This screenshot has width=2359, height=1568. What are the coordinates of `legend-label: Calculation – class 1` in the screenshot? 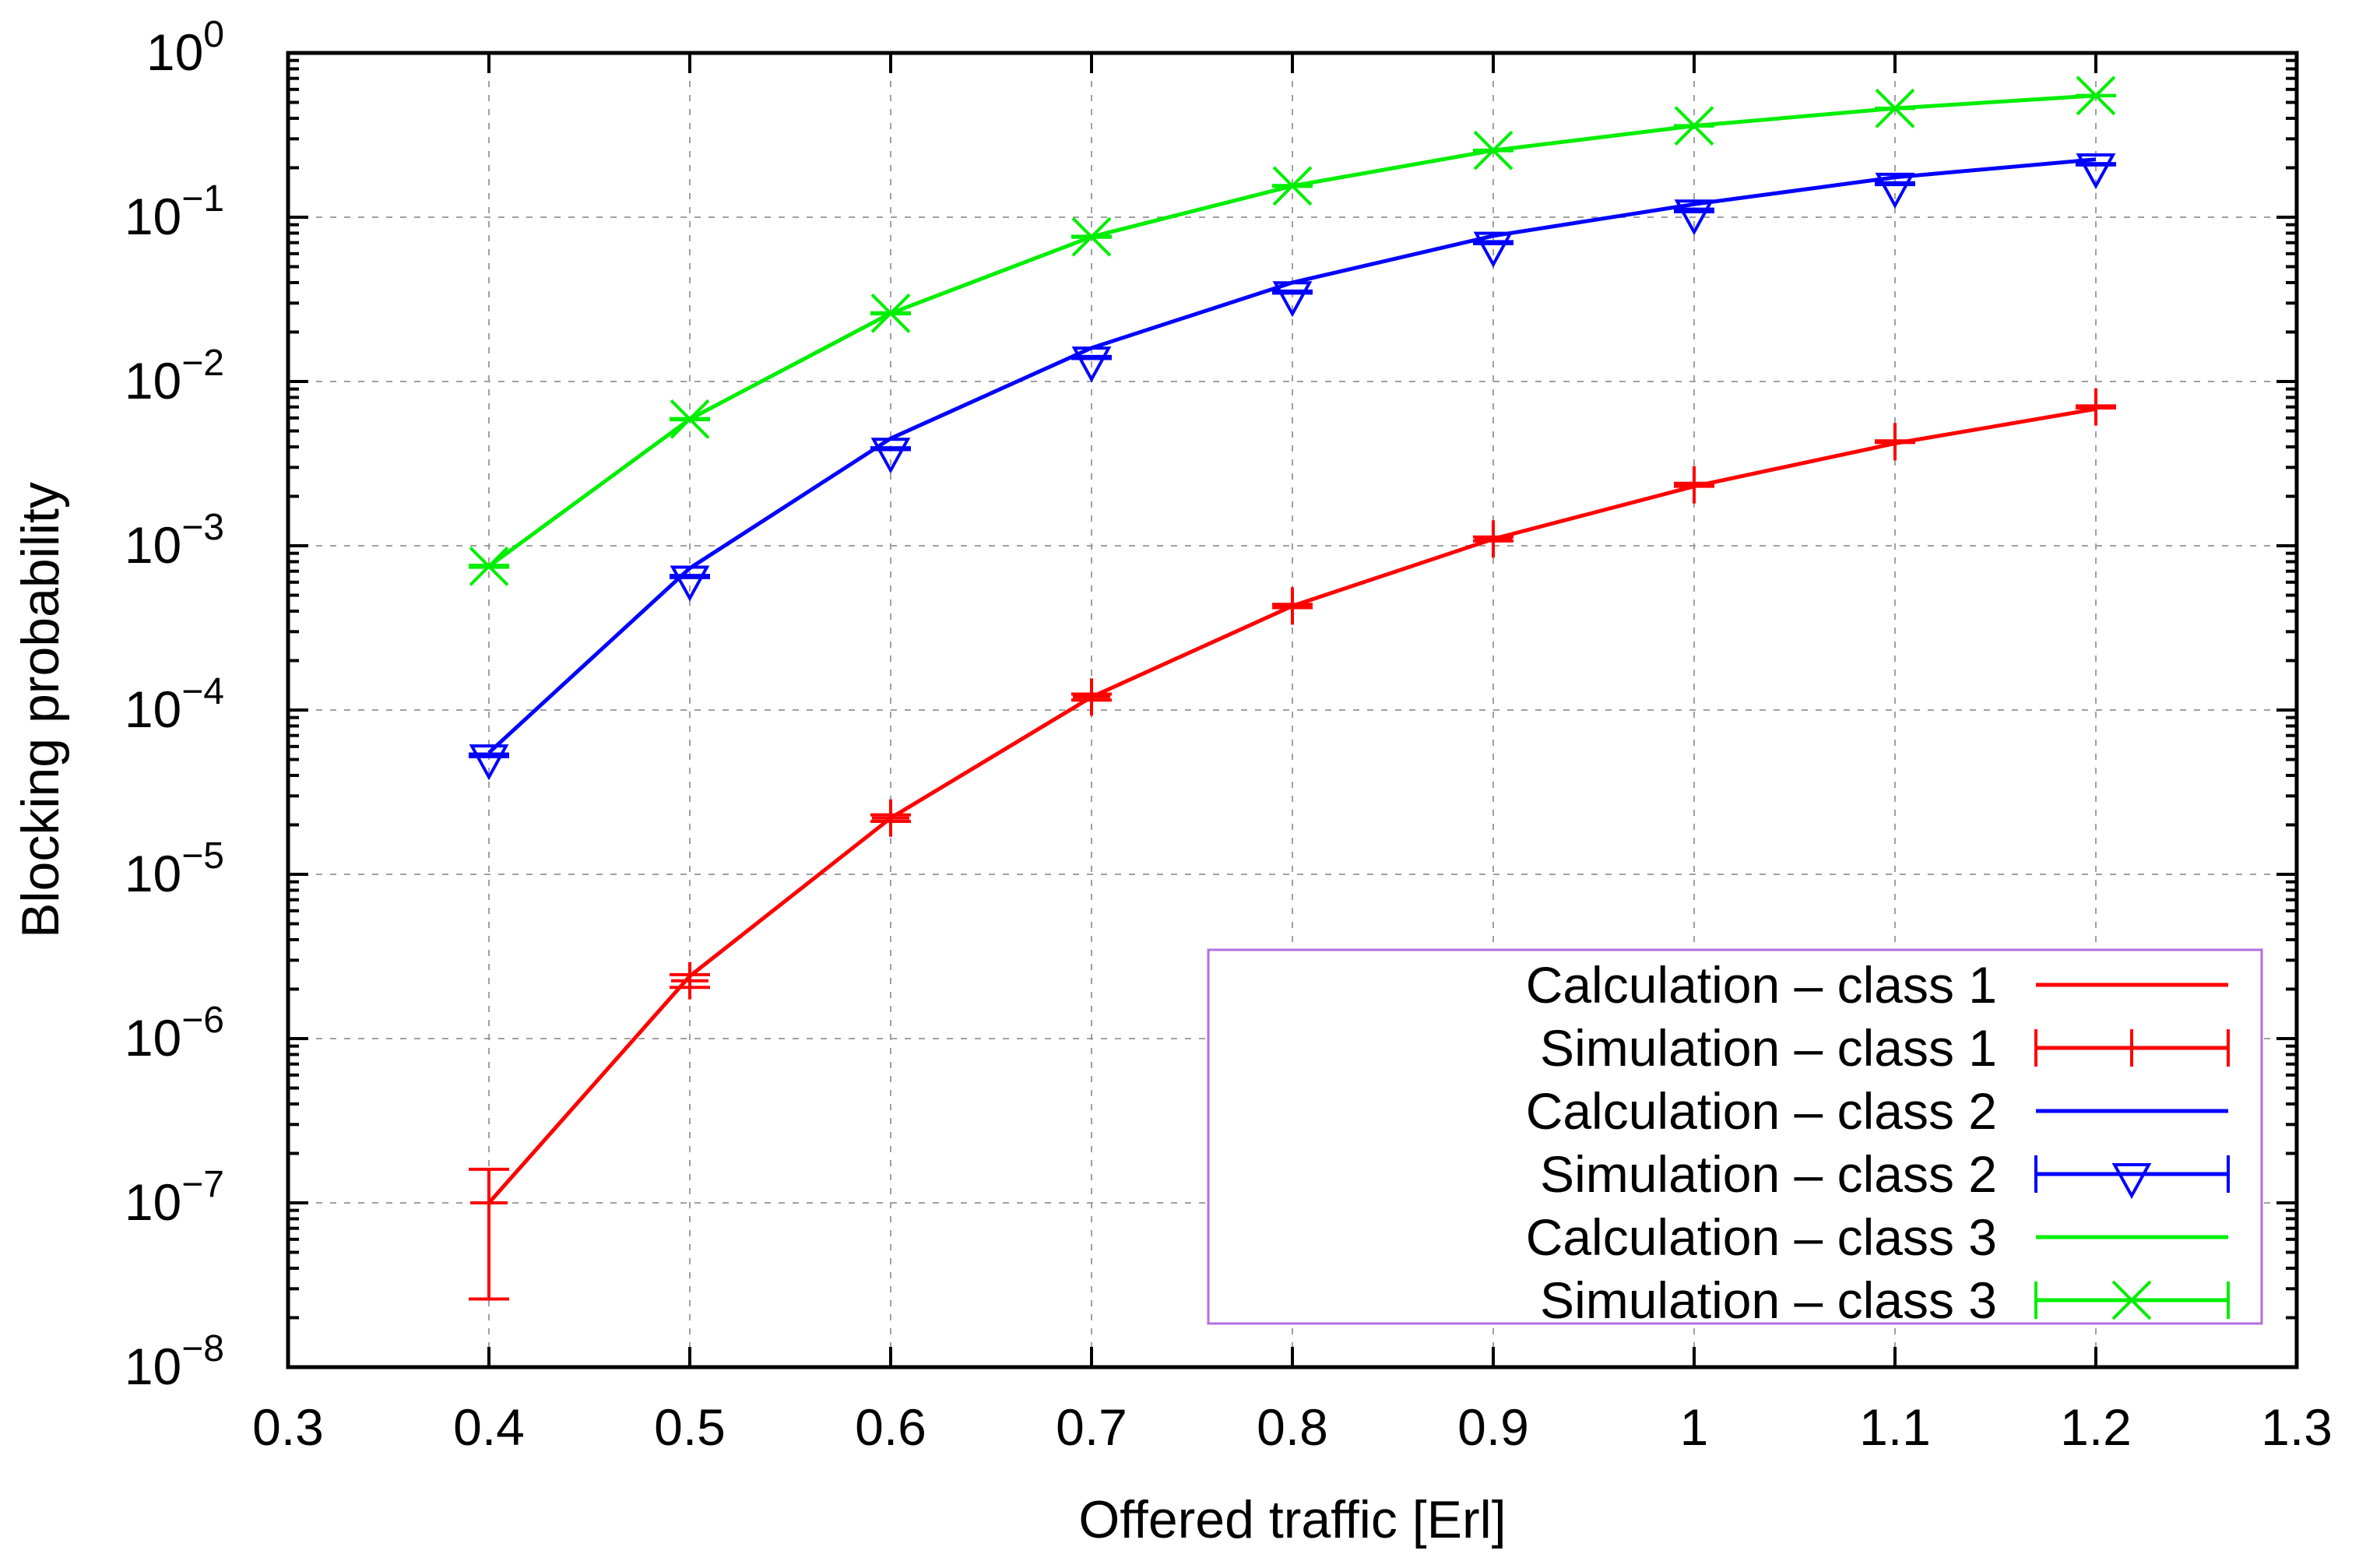 It's located at (1761, 985).